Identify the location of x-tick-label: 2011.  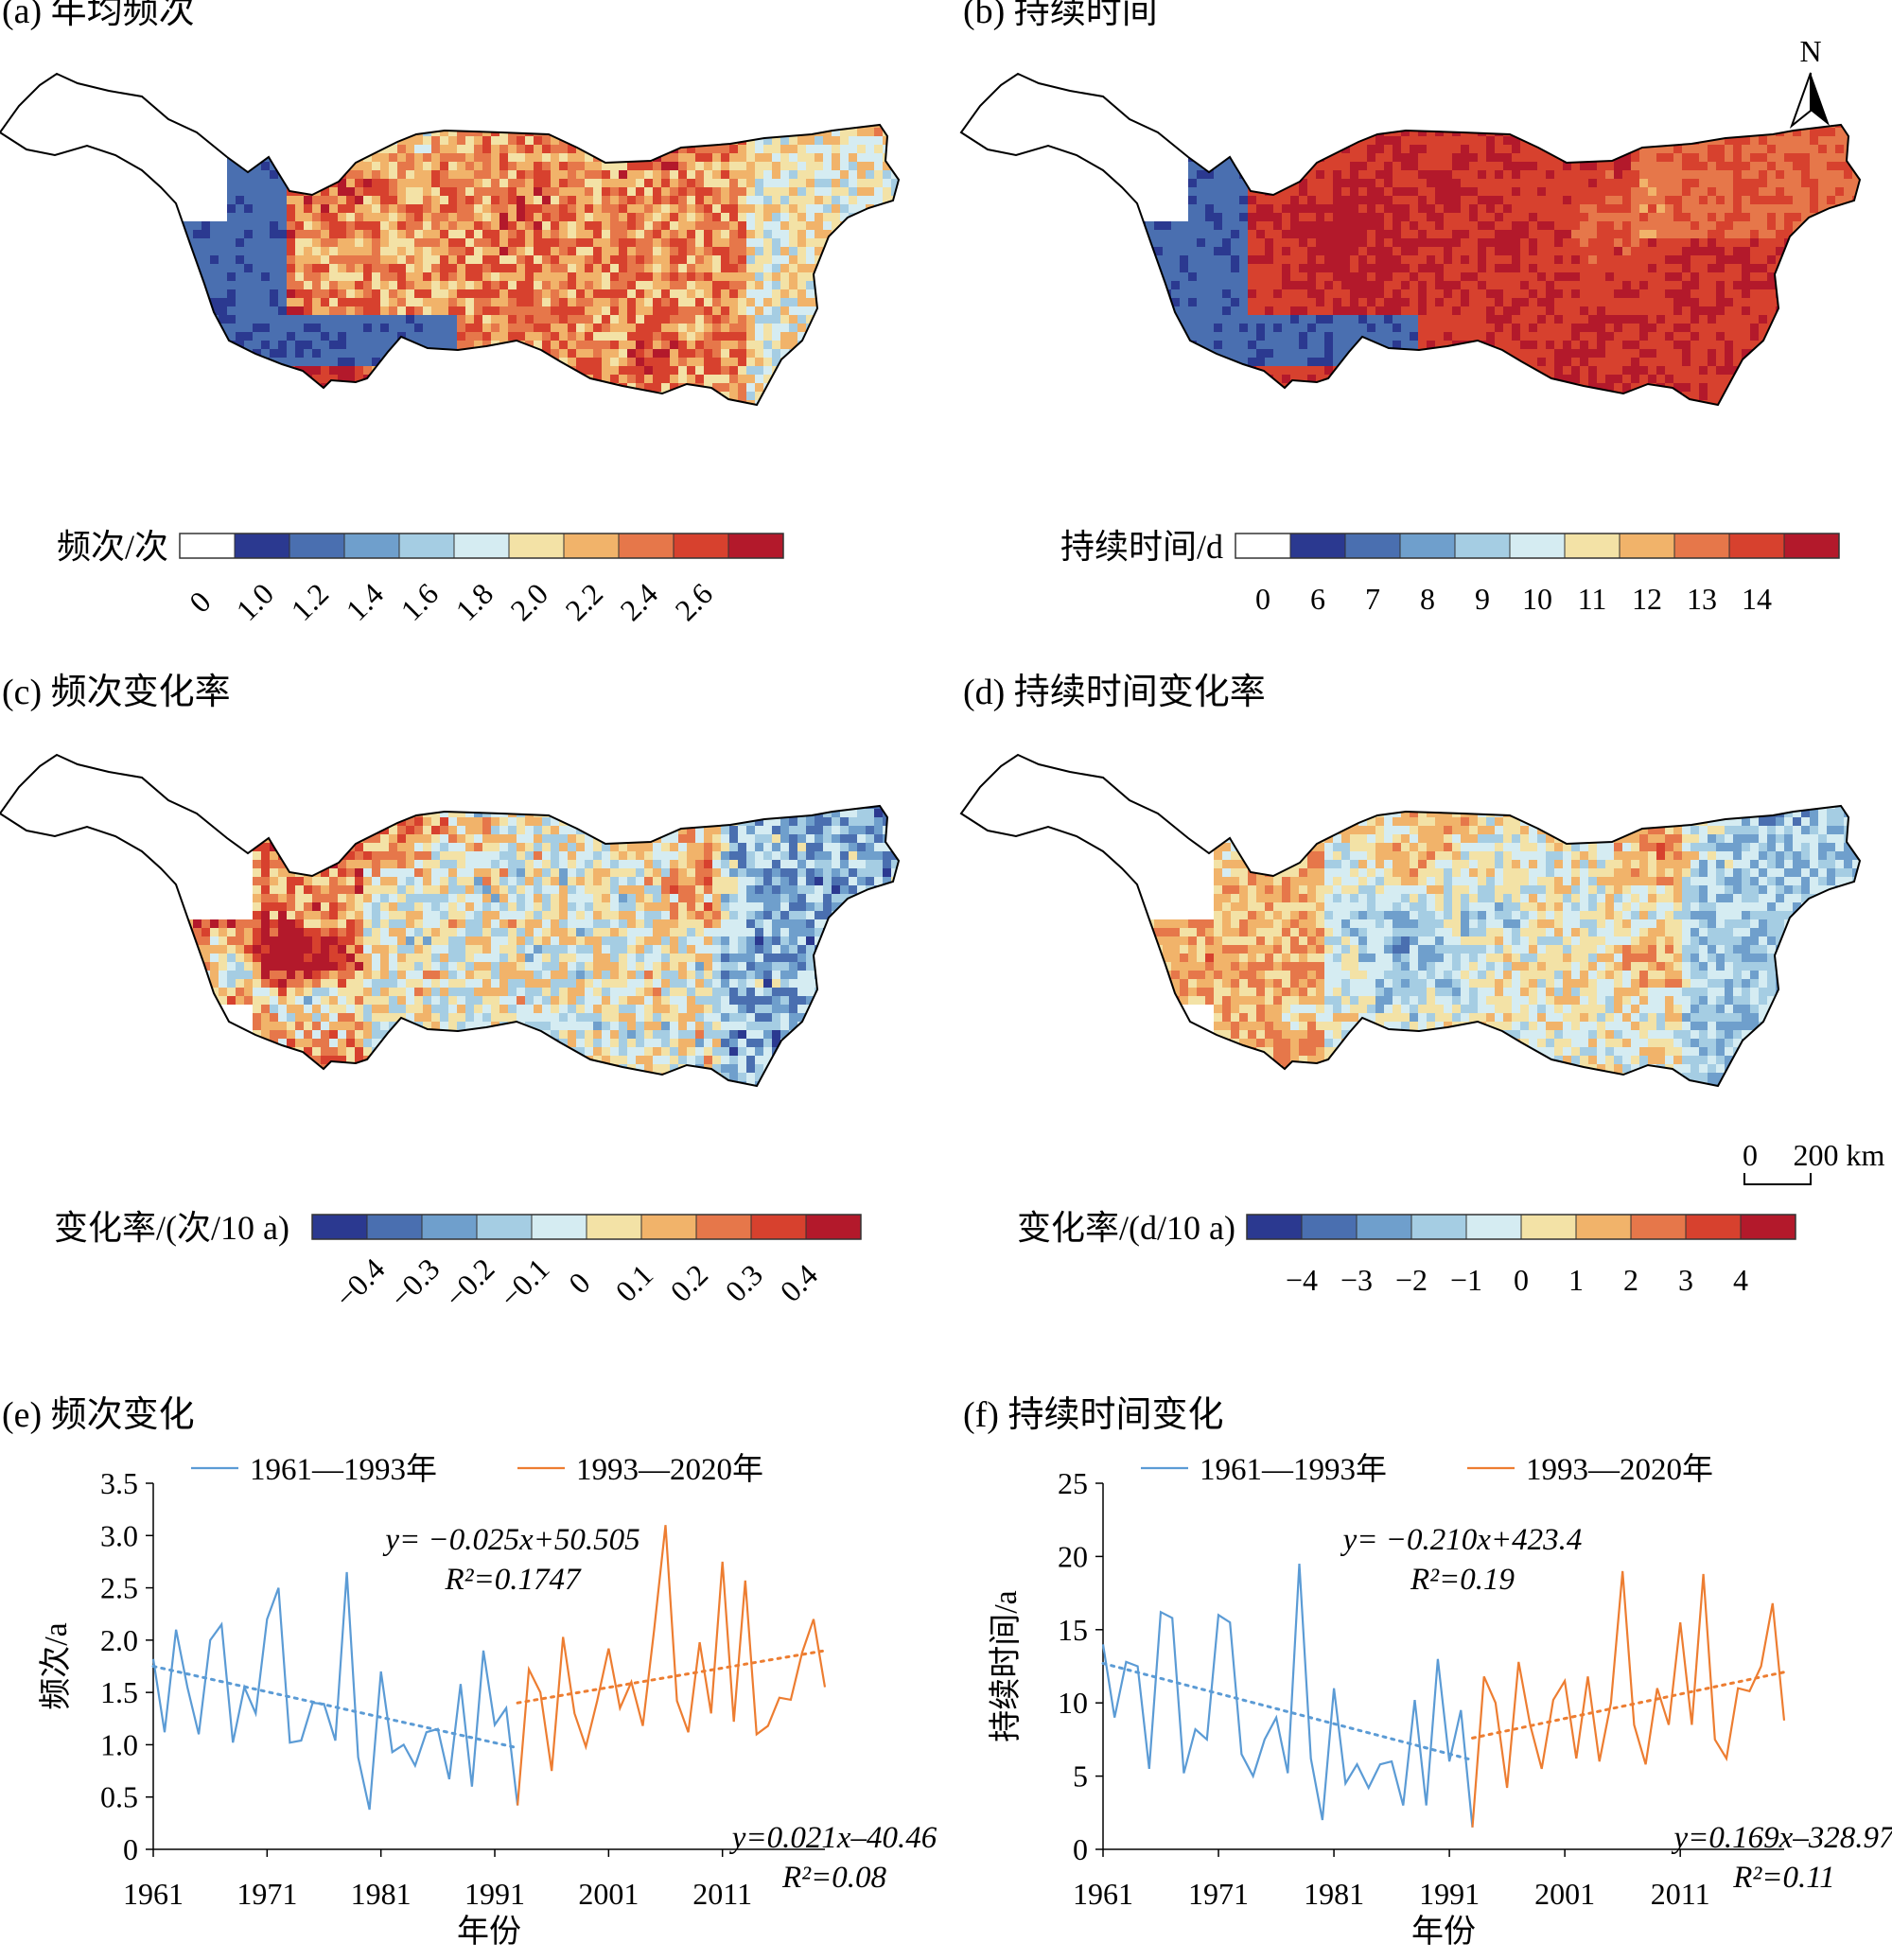
(1680, 1894).